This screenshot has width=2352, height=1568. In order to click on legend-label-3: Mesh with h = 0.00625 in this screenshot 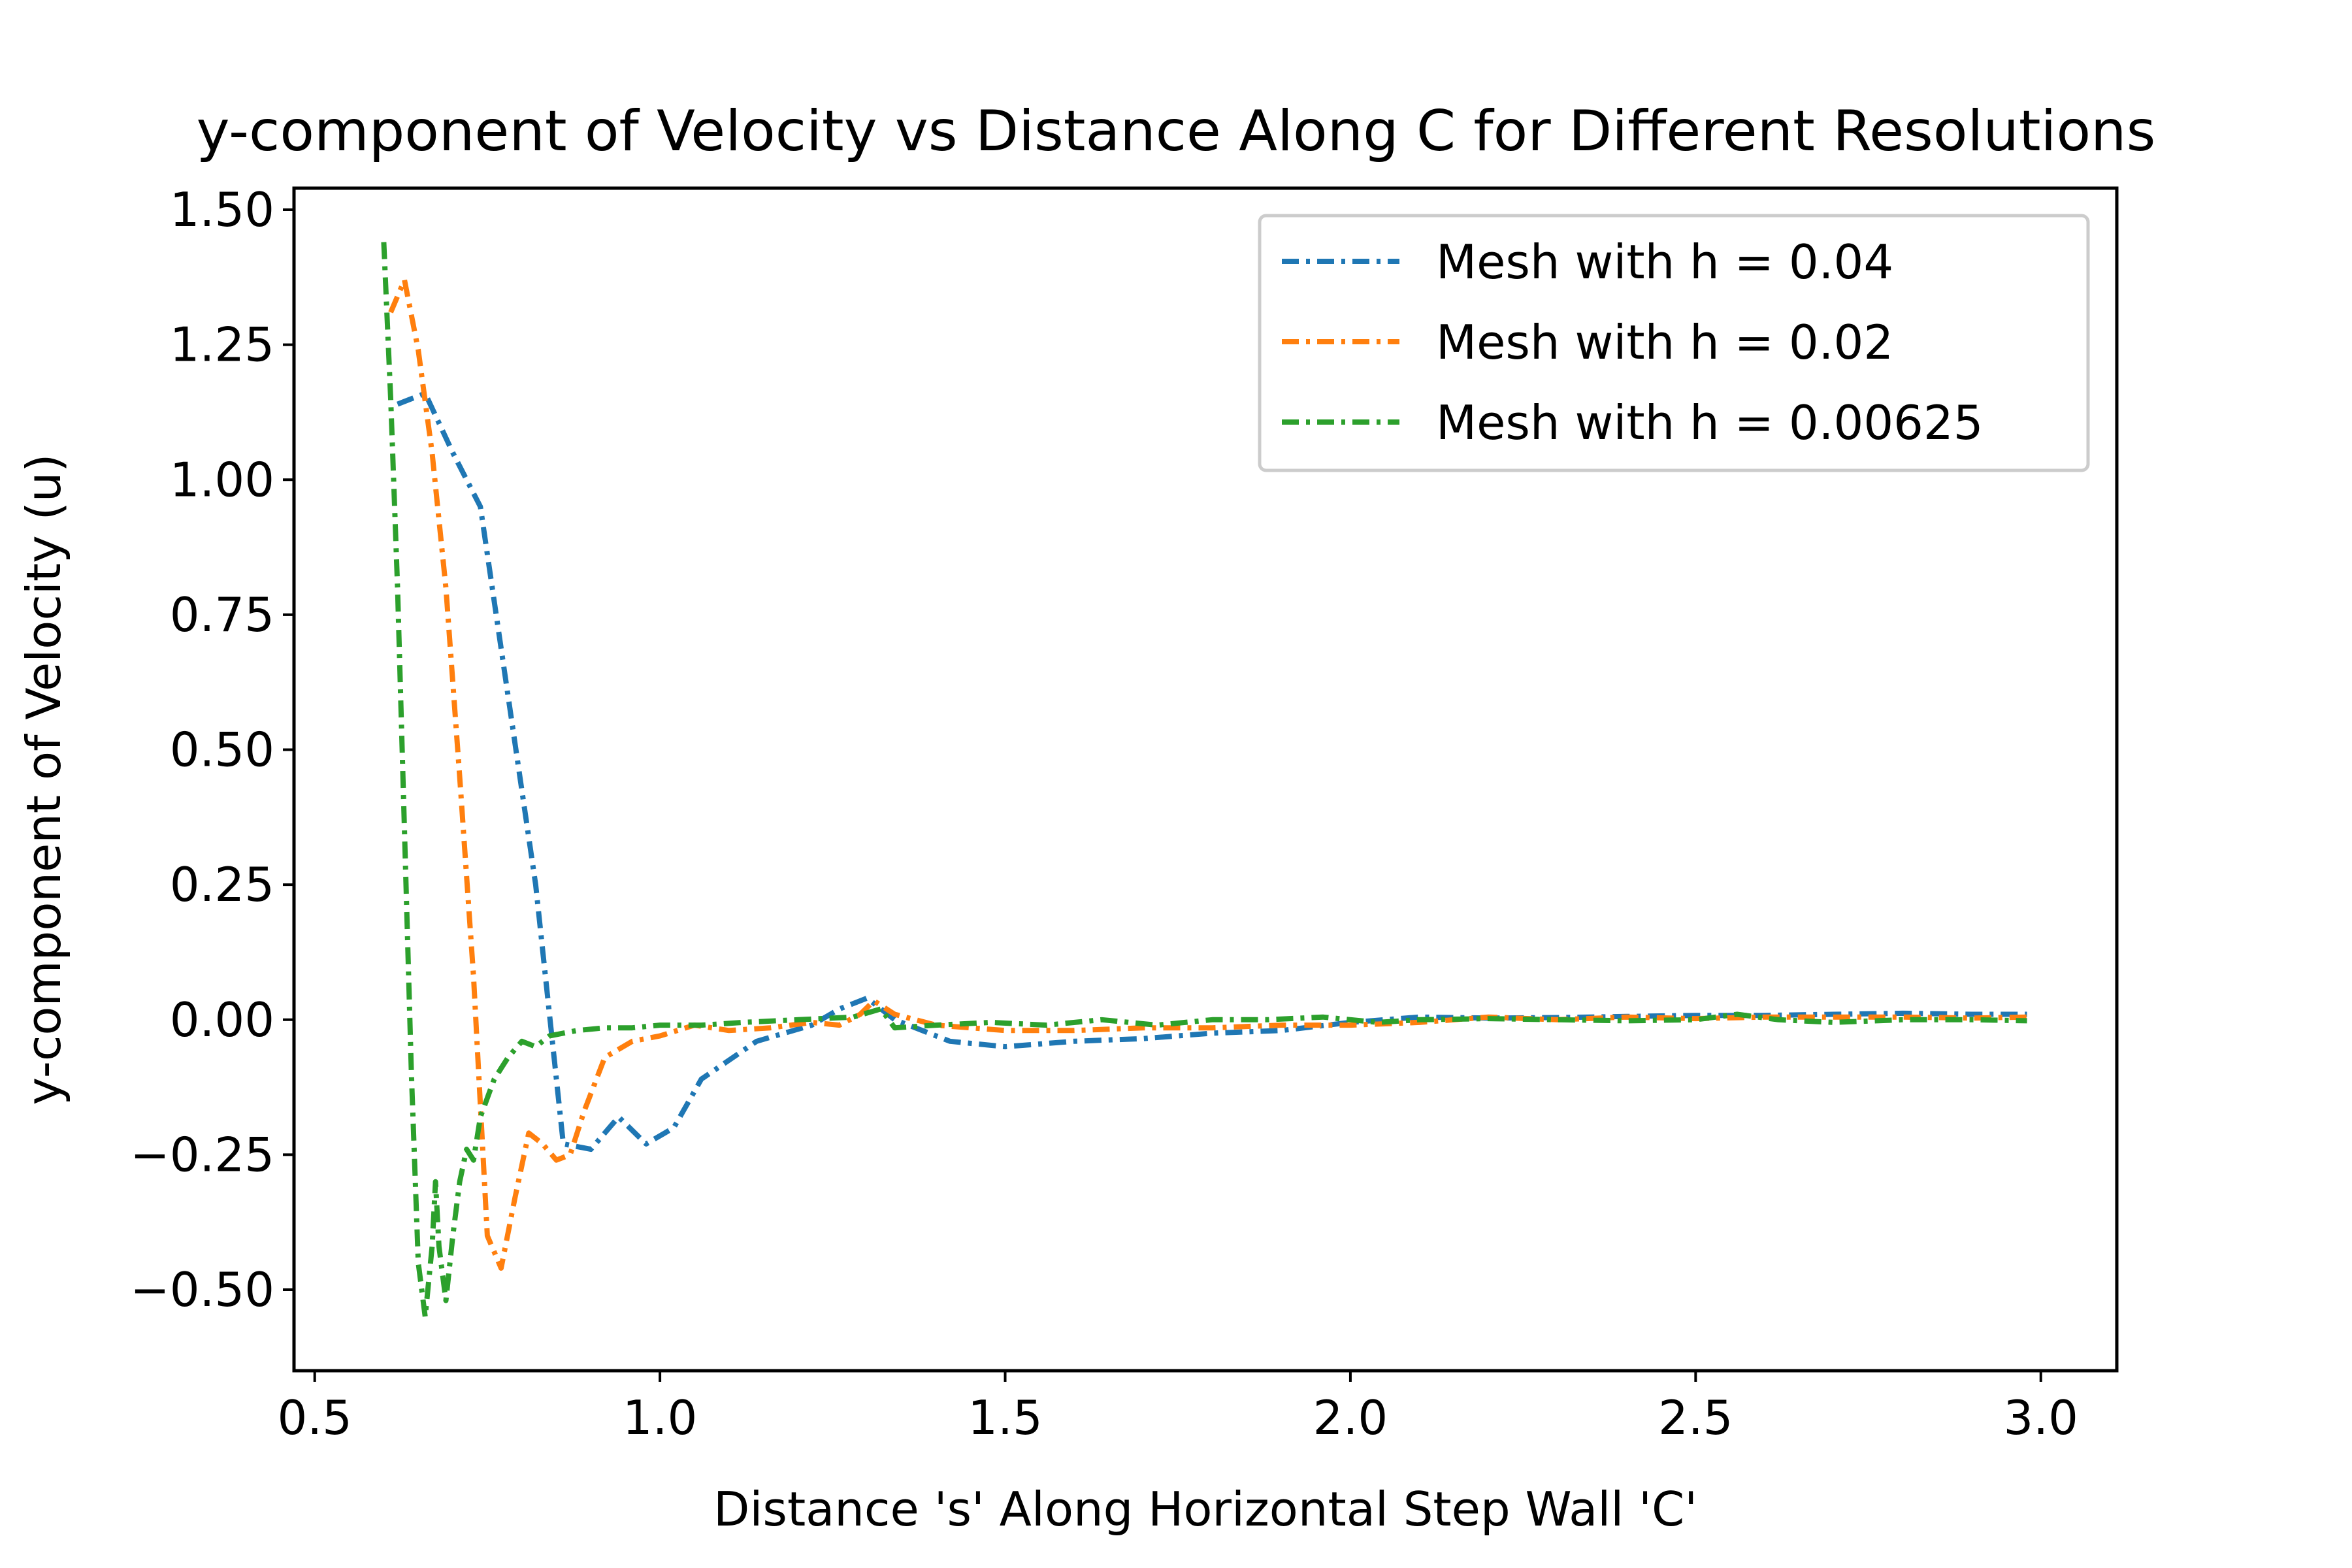, I will do `click(1710, 422)`.